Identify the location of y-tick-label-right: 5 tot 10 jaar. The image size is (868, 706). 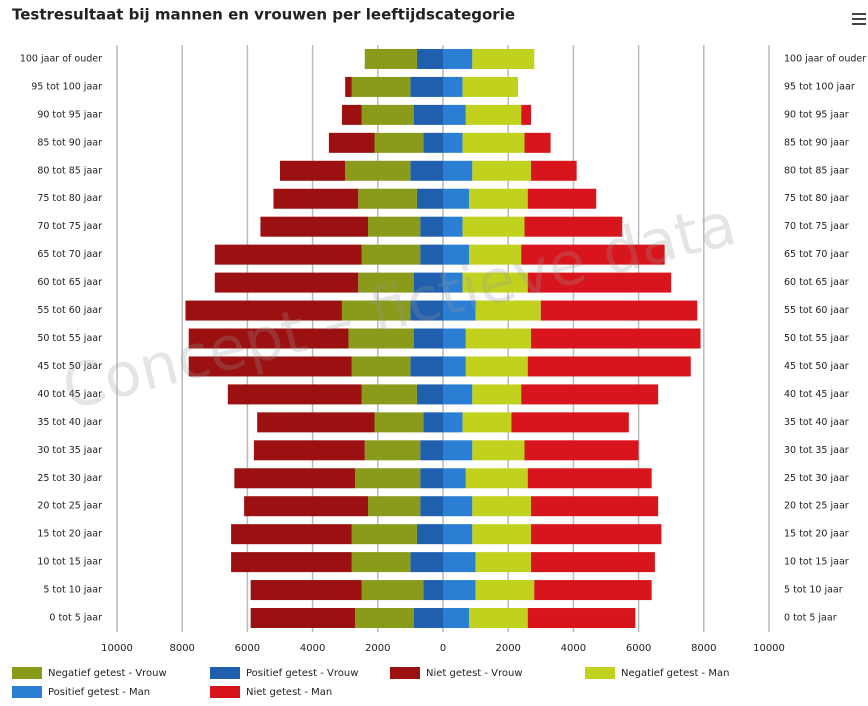
(813, 590).